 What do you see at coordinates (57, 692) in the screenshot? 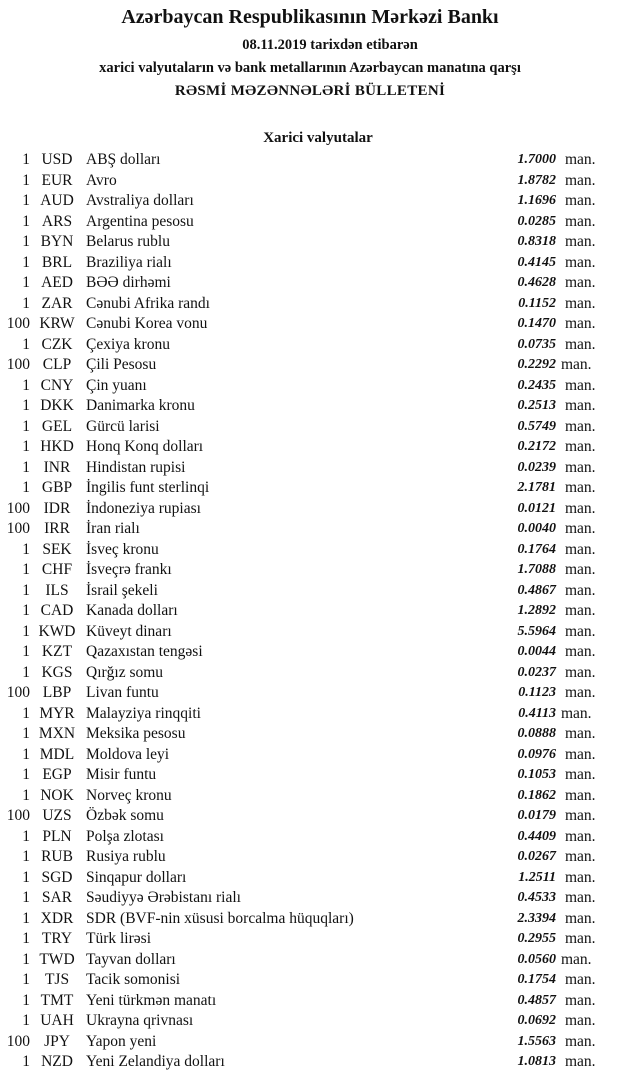
I see `currency-code: LBP` at bounding box center [57, 692].